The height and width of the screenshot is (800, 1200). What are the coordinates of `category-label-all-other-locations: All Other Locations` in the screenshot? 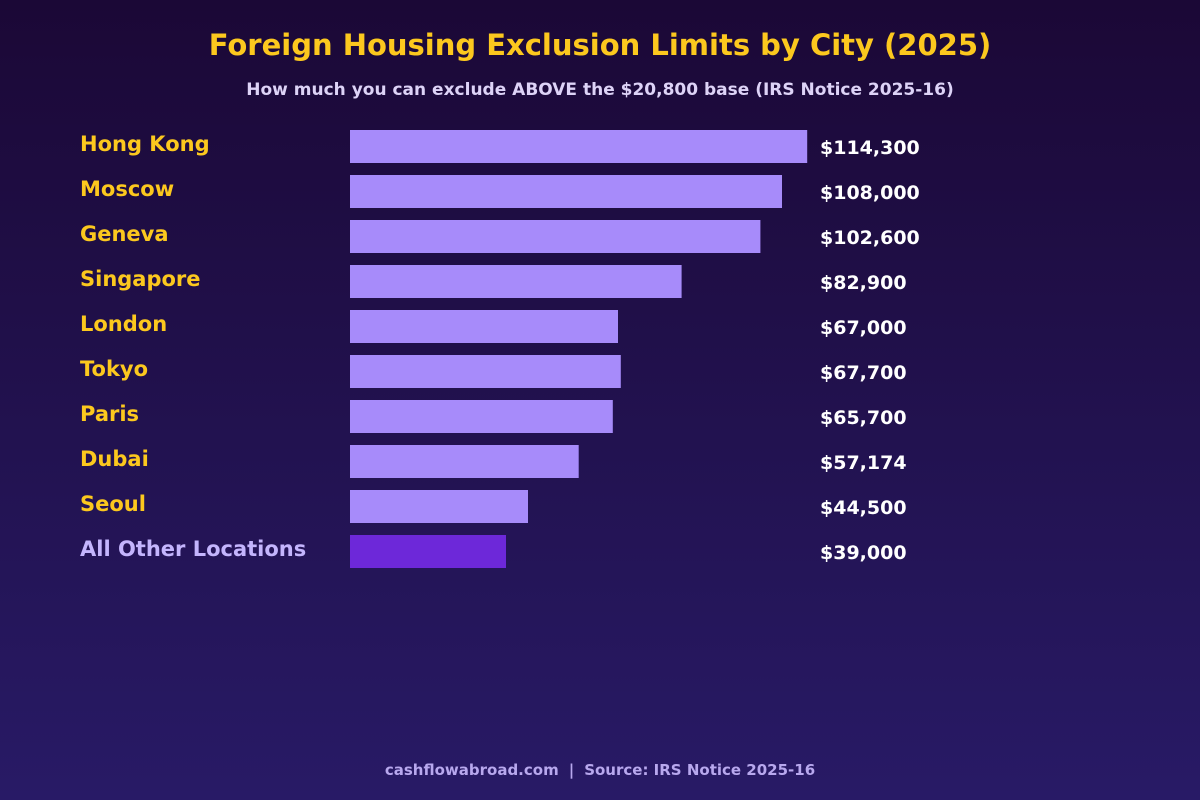 It's located at (193, 549).